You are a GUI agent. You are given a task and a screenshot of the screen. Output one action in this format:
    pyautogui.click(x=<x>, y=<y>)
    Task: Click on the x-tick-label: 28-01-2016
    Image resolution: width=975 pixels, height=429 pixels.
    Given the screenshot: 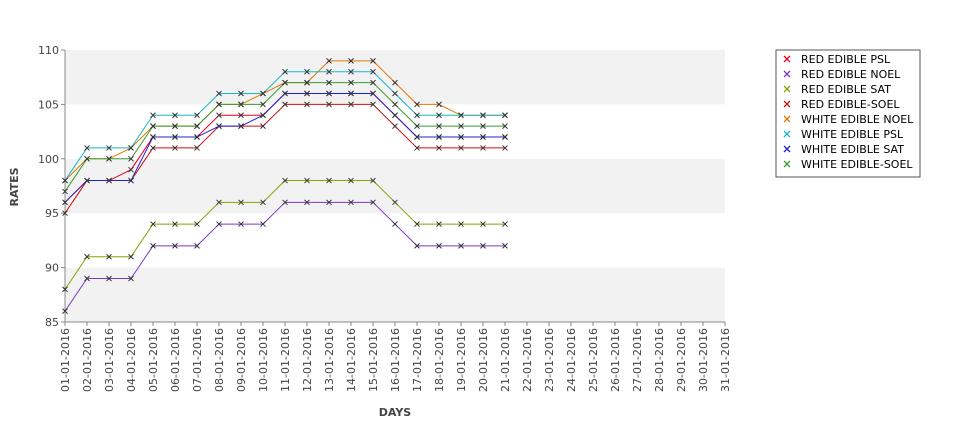 What is the action you would take?
    pyautogui.click(x=659, y=360)
    